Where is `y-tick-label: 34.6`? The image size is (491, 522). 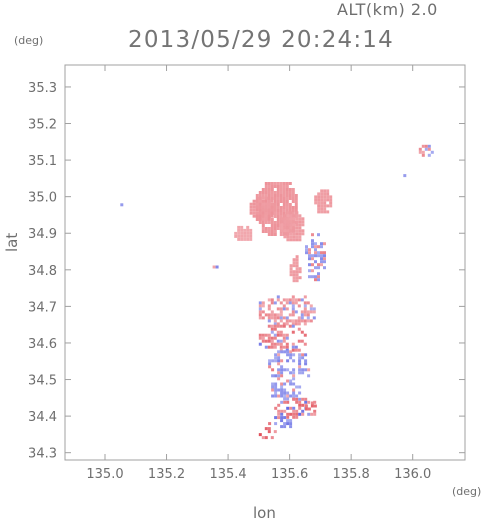
y-tick-label: 34.6 is located at coordinates (42, 344).